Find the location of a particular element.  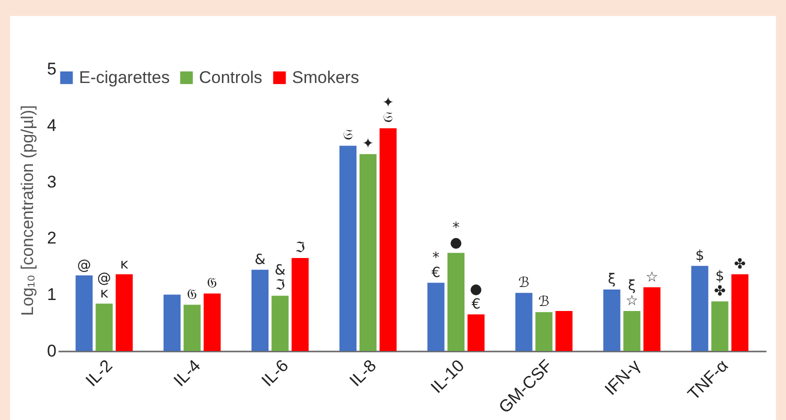

data-label: $ ✤ is located at coordinates (720, 284).